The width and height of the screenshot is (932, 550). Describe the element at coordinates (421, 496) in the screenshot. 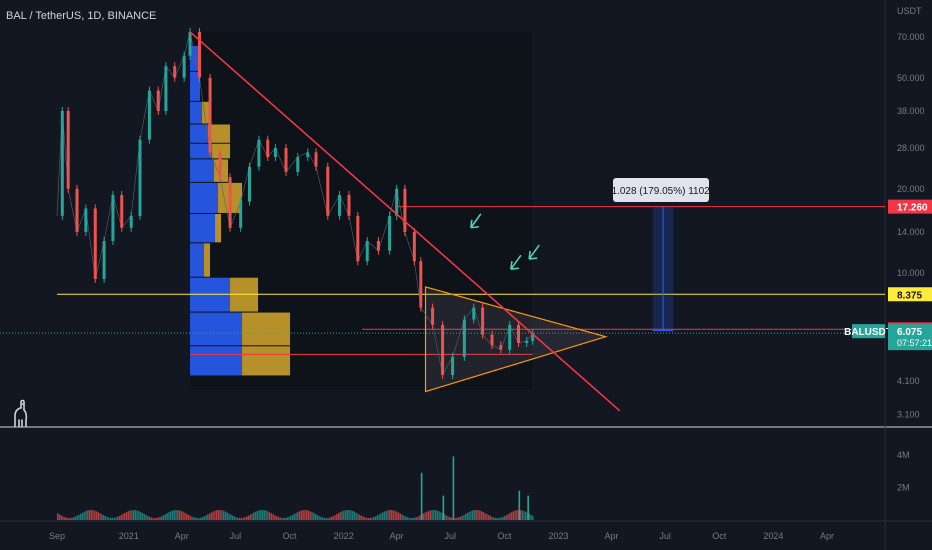

I see `volume-spike` at that location.